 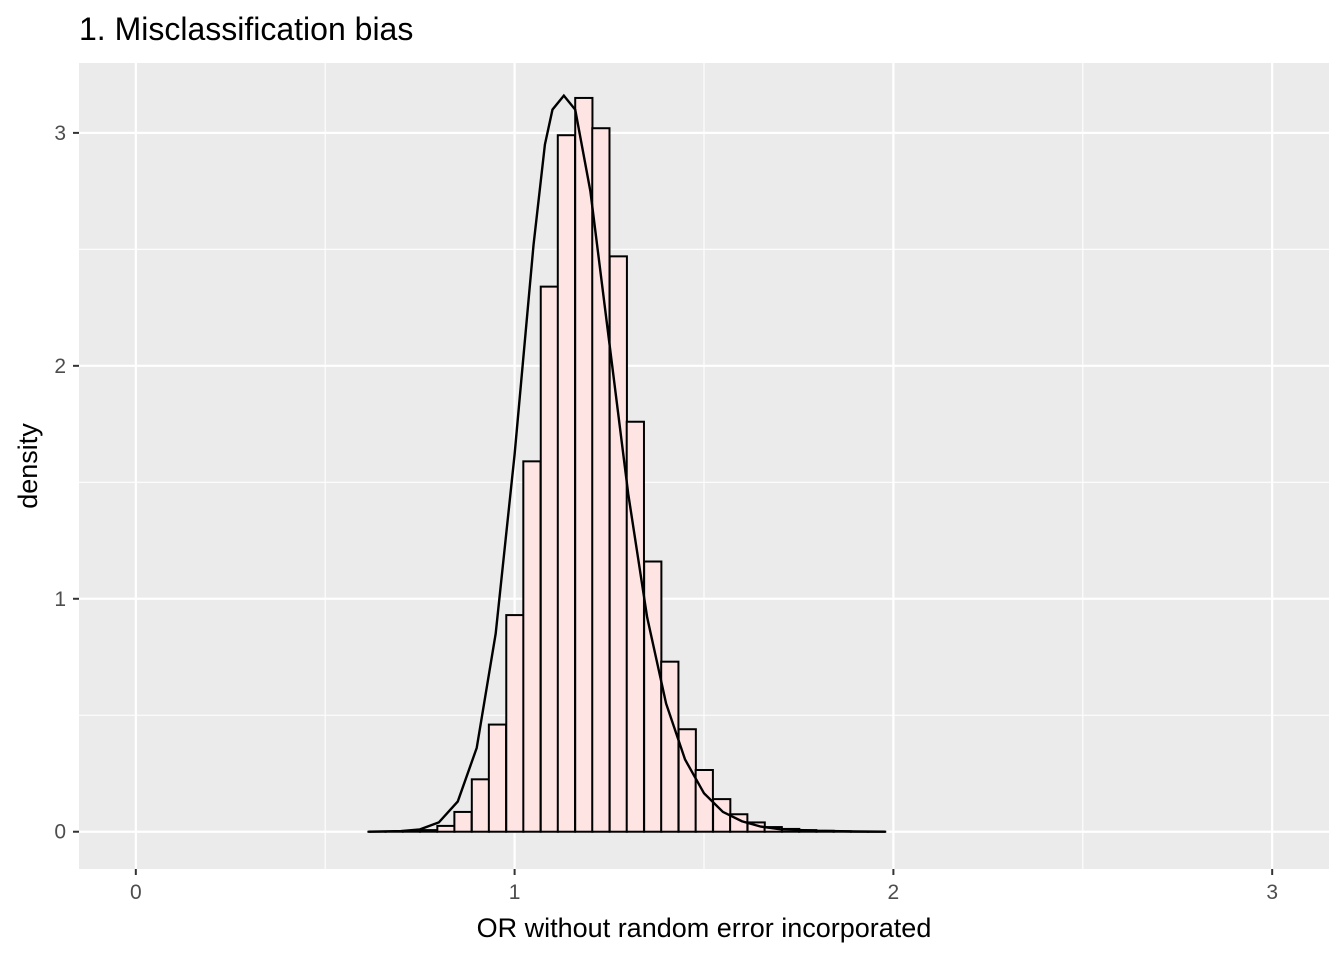 What do you see at coordinates (28, 466) in the screenshot?
I see `y-axis-title: density` at bounding box center [28, 466].